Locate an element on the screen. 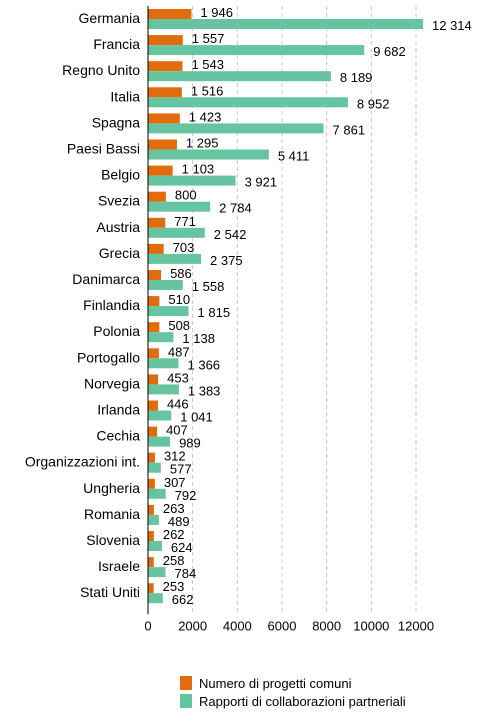  data-label-progetti: 307 is located at coordinates (175, 482).